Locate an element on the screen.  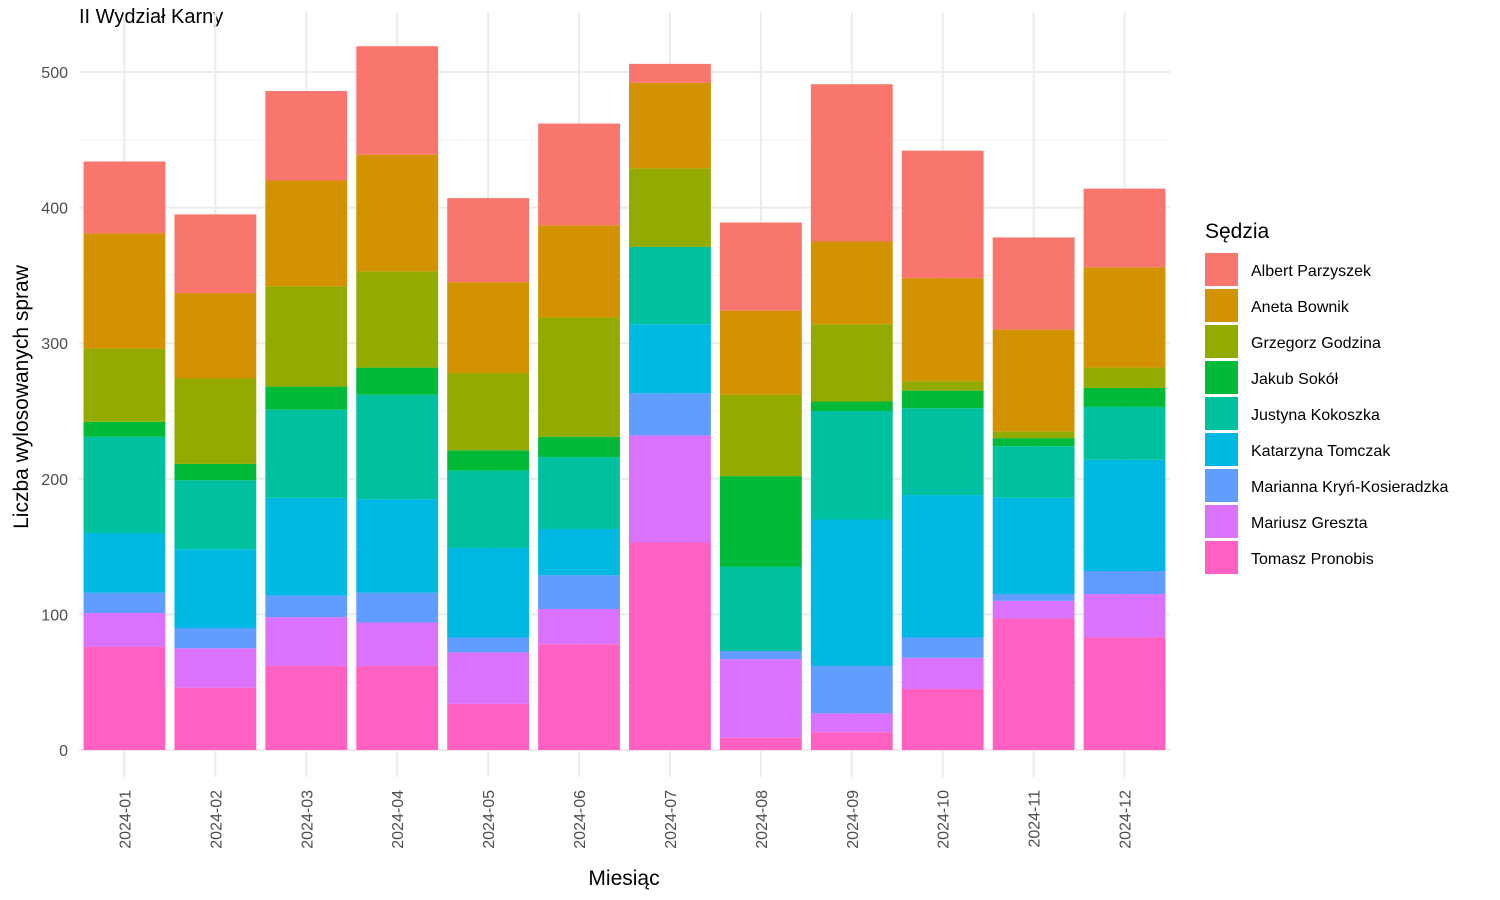
x-tick-label: 2024-06 is located at coordinates (580, 819).